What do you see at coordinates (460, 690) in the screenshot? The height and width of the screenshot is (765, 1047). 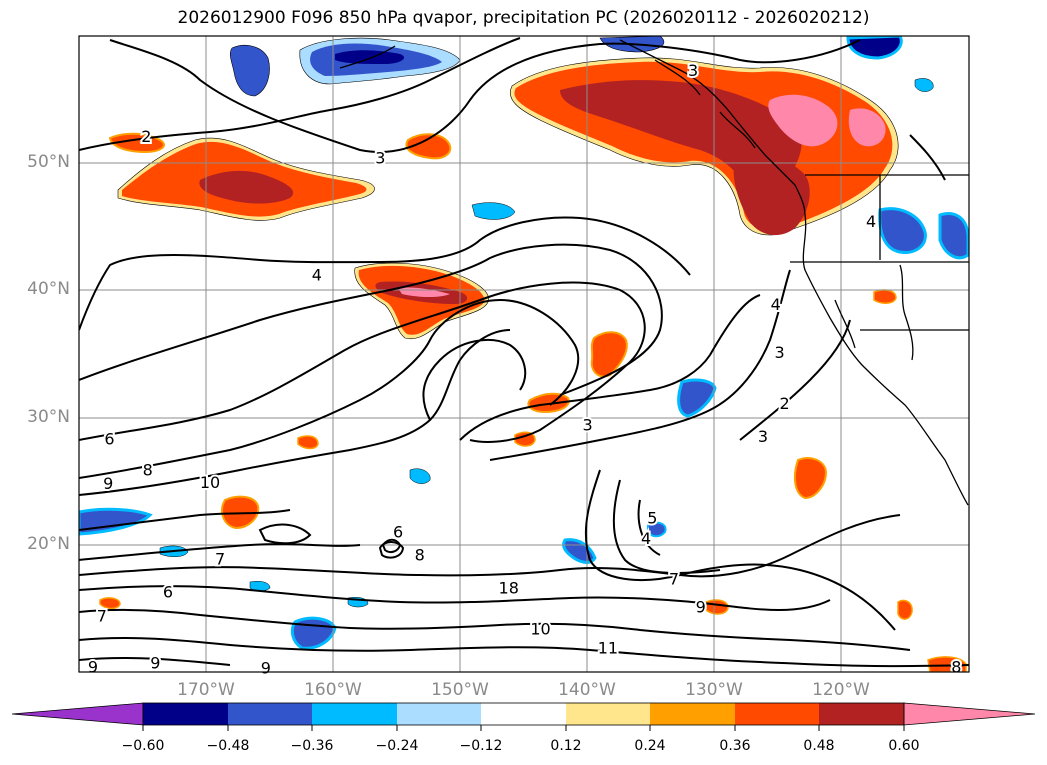 I see `lon-label-150w: 150°W` at bounding box center [460, 690].